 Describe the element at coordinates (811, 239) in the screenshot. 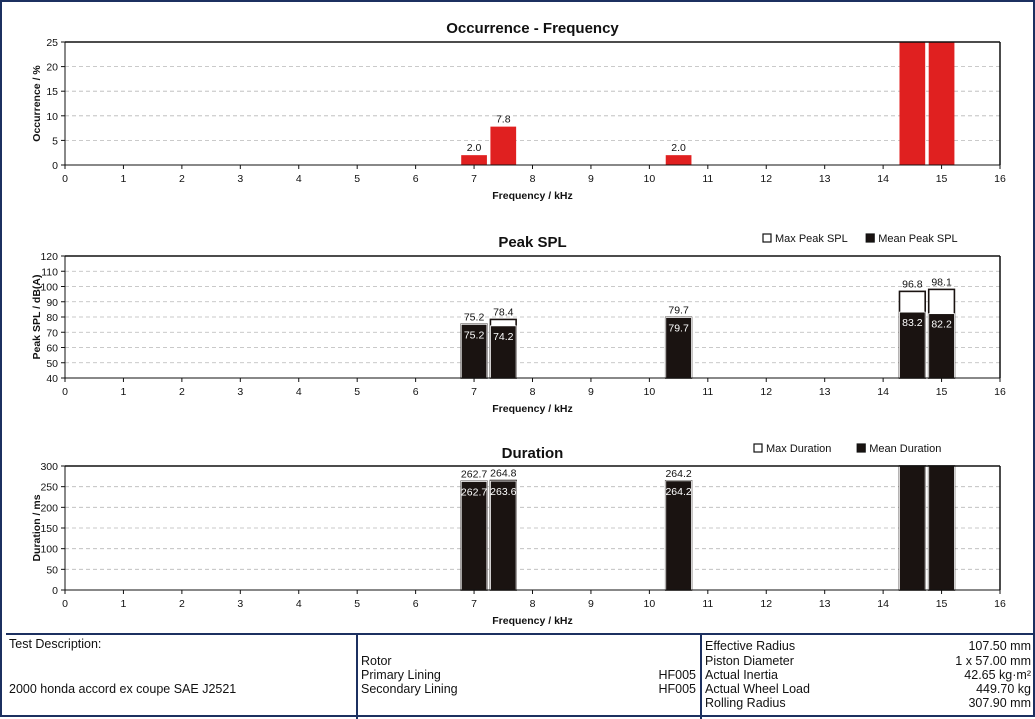

I see `legend-label: Max Peak SPL` at that location.